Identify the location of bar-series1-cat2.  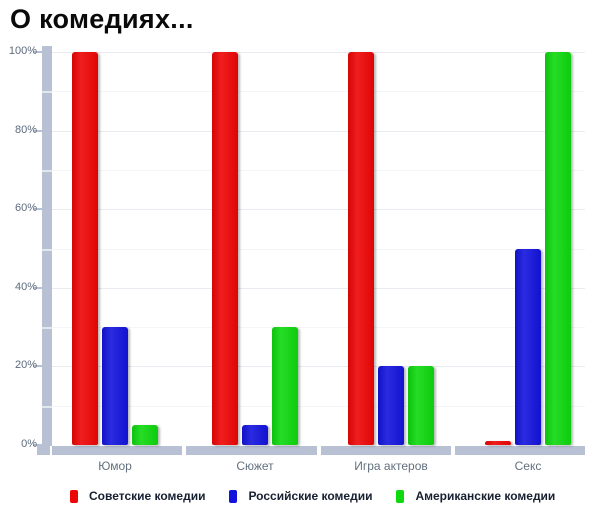
(391, 405).